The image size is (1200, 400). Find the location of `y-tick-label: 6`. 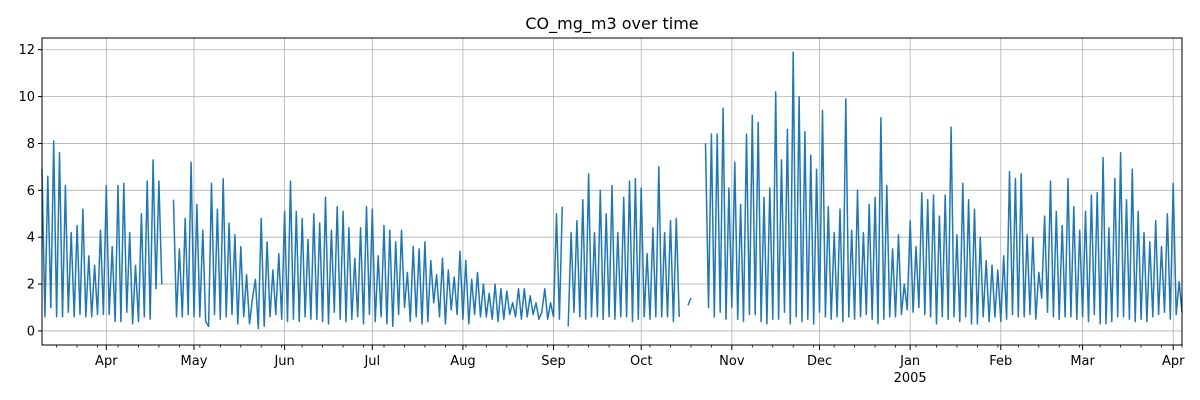

y-tick-label: 6 is located at coordinates (31, 191).